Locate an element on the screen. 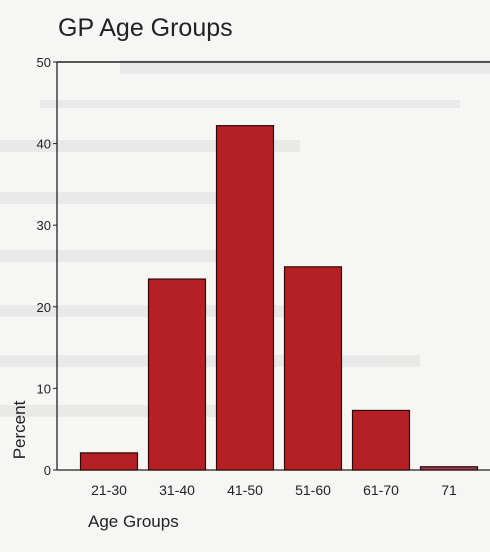  x-tick-label: 21-30 is located at coordinates (109, 490).